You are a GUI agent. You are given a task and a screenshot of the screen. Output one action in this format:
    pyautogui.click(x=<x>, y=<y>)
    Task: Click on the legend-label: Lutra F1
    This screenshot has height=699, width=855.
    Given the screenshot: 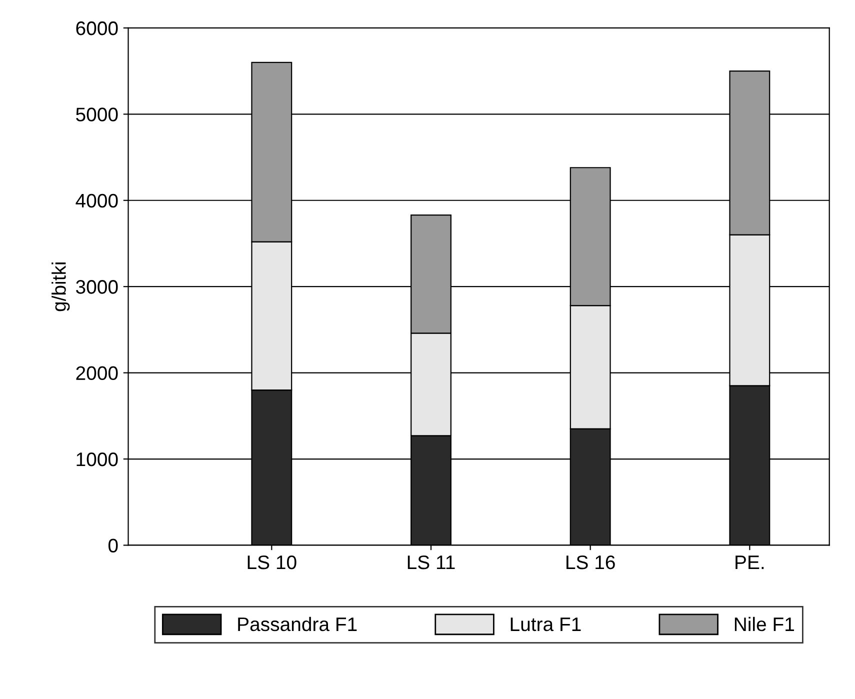 What is the action you would take?
    pyautogui.click(x=545, y=625)
    